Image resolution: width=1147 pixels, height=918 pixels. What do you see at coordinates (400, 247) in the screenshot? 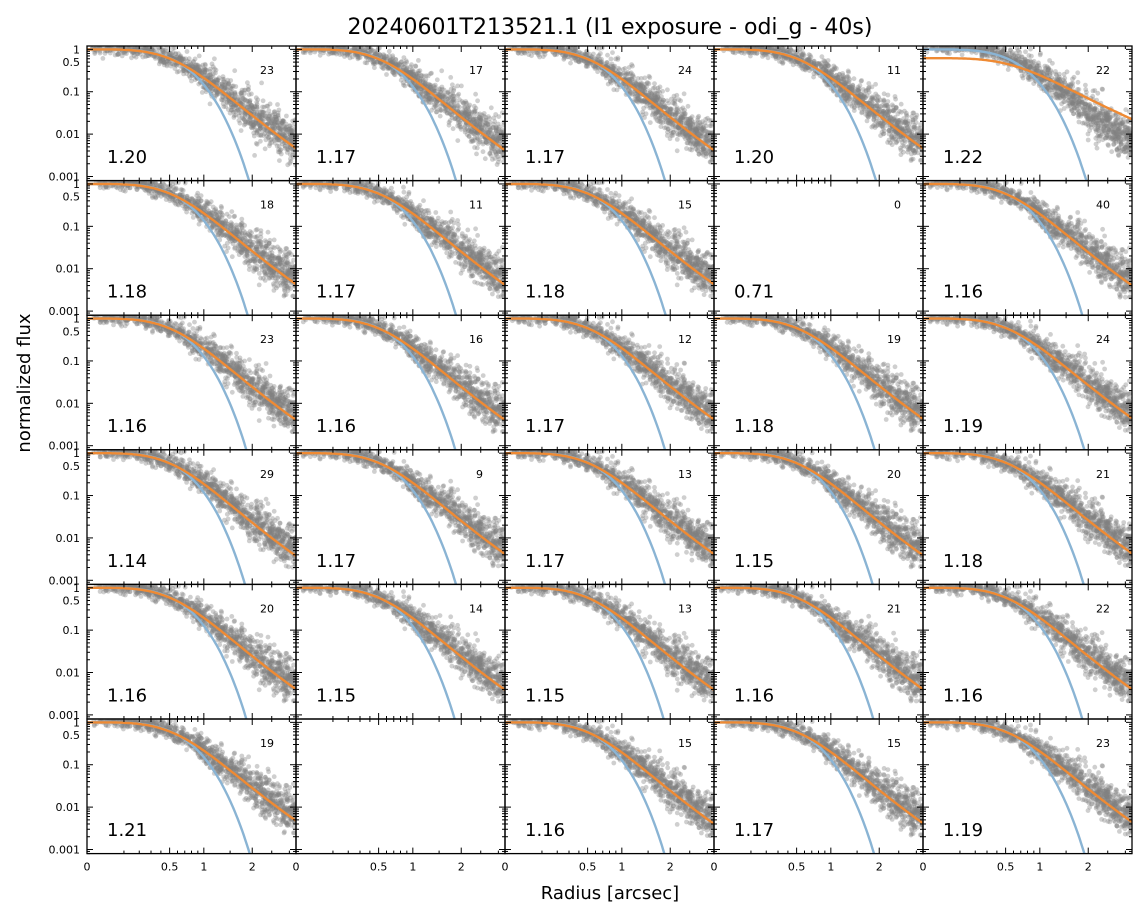
I see `panel-r1-c1: 1.17 11` at bounding box center [400, 247].